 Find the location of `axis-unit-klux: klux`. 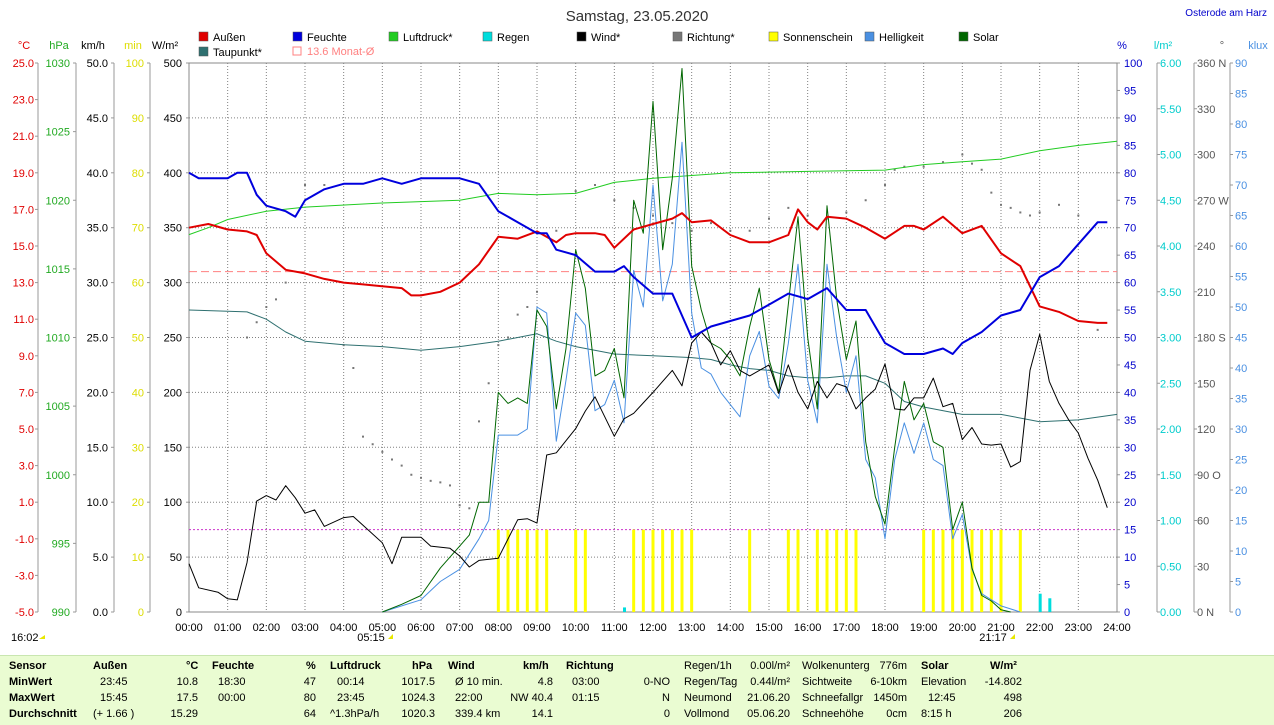

axis-unit-klux: klux is located at coordinates (1258, 46).